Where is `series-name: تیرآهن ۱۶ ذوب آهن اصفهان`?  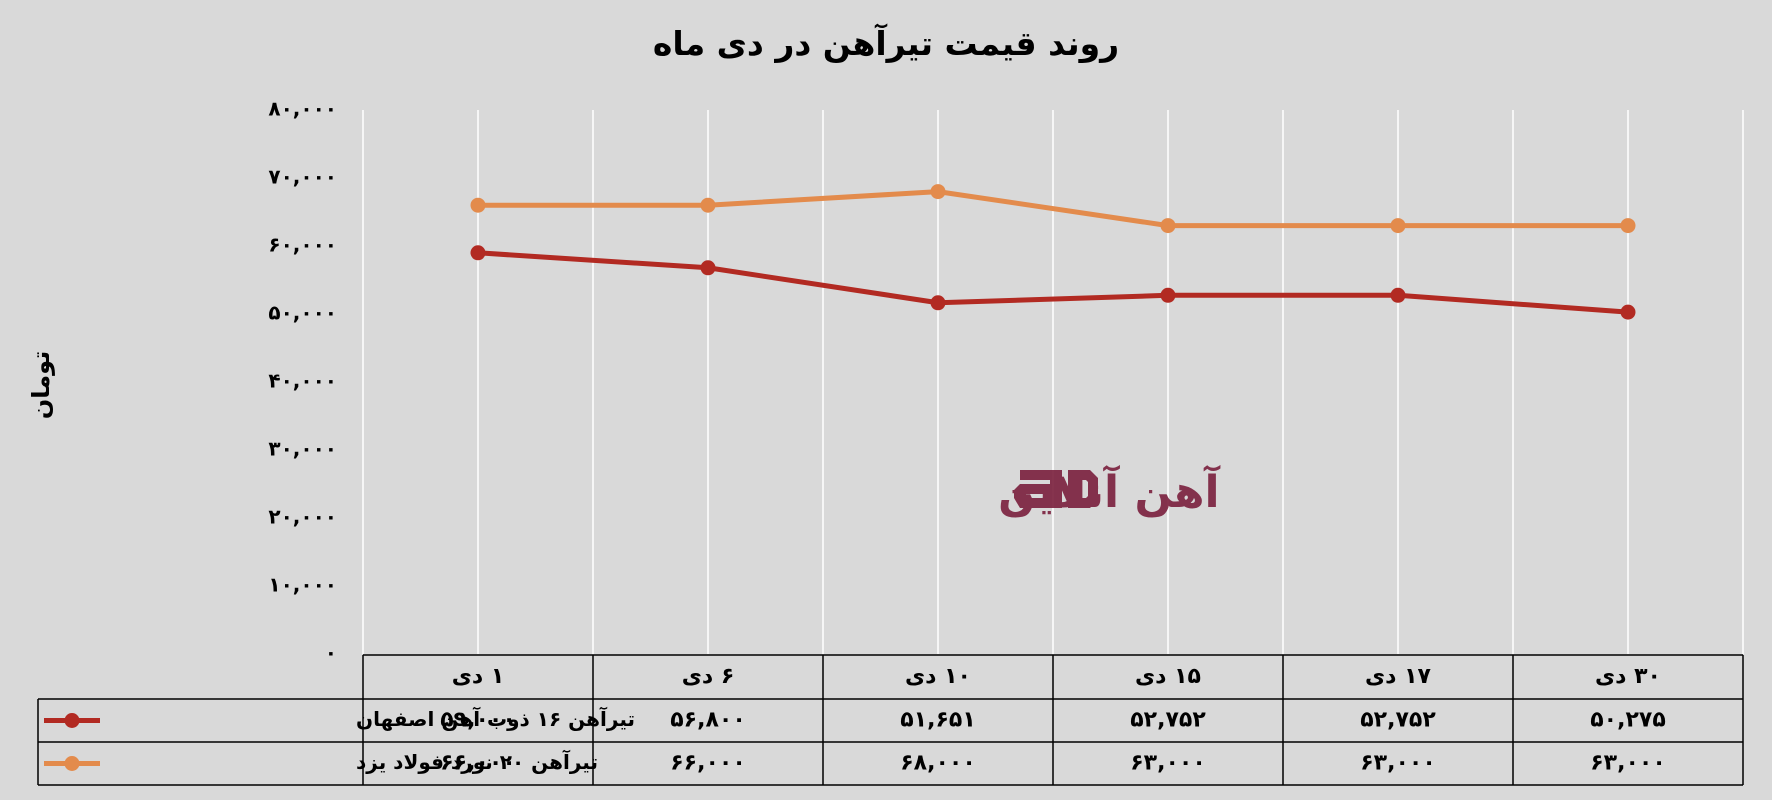 series-name: تیرآهن ۱۶ ذوب آهن اصفهان is located at coordinates (495, 718).